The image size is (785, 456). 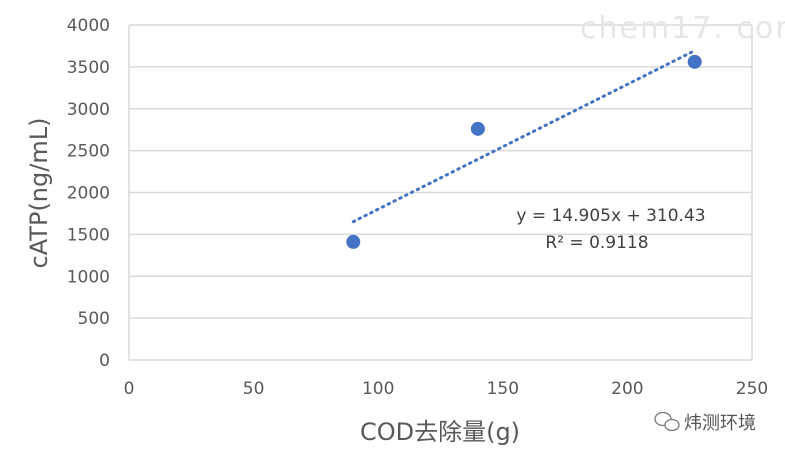 What do you see at coordinates (88, 194) in the screenshot?
I see `y-tick-label: 2000` at bounding box center [88, 194].